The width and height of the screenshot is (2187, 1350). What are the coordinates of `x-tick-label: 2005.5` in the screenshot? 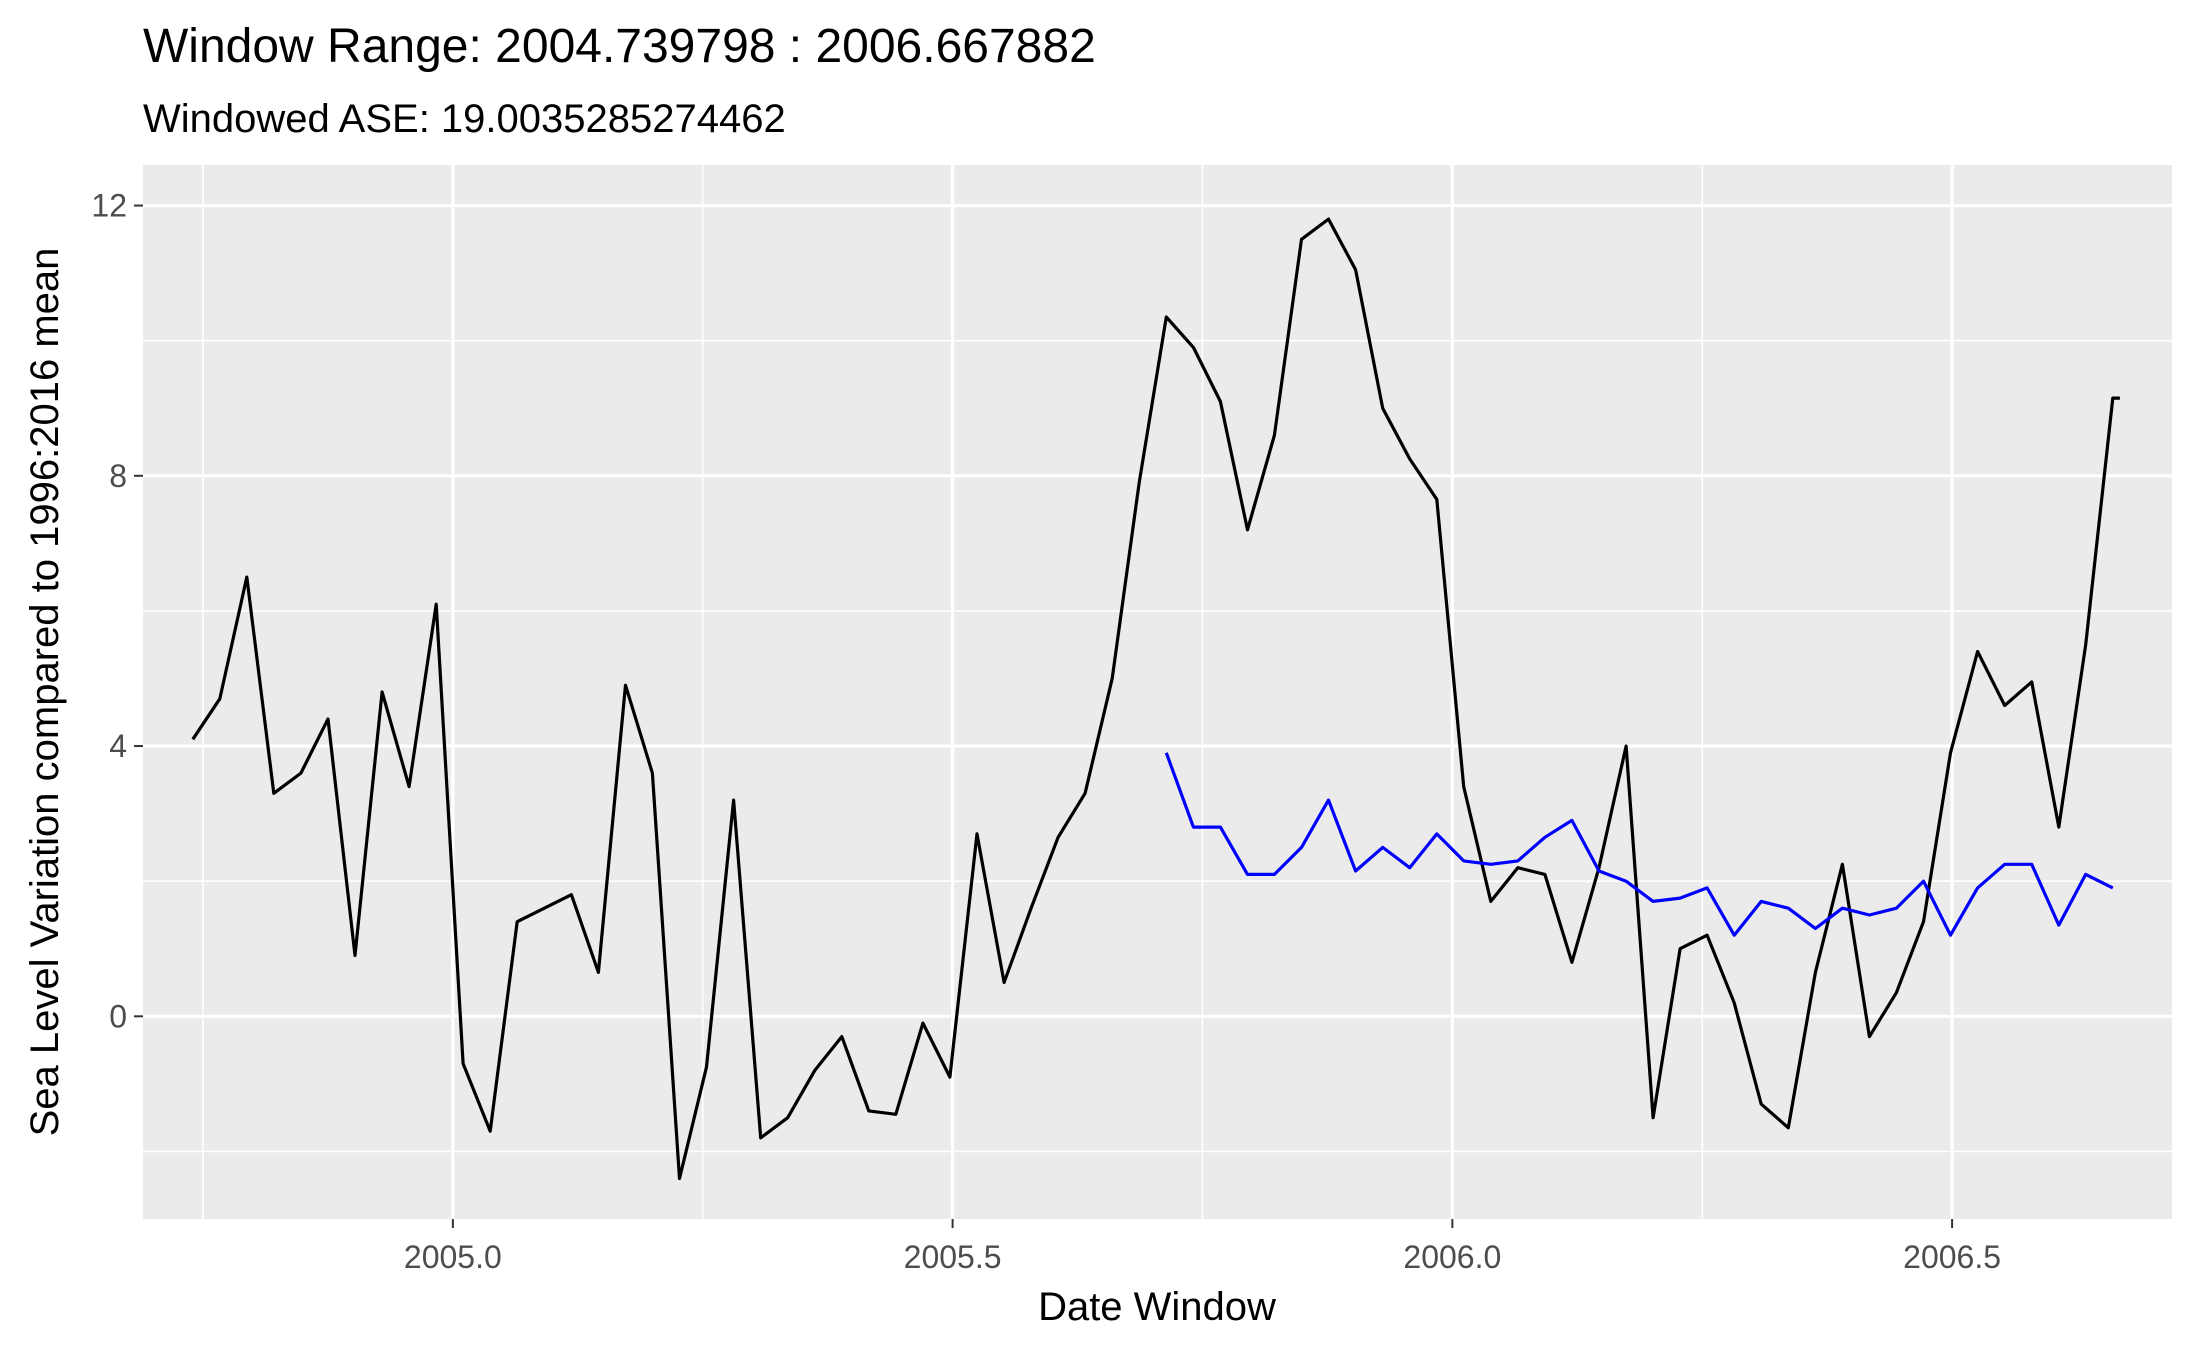 It's located at (953, 1257).